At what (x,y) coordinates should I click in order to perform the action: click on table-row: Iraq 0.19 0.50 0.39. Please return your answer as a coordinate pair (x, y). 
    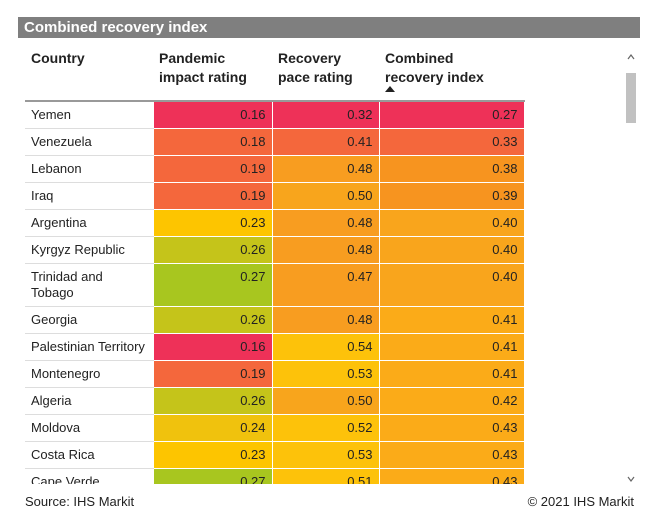
    Looking at the image, I should click on (275, 196).